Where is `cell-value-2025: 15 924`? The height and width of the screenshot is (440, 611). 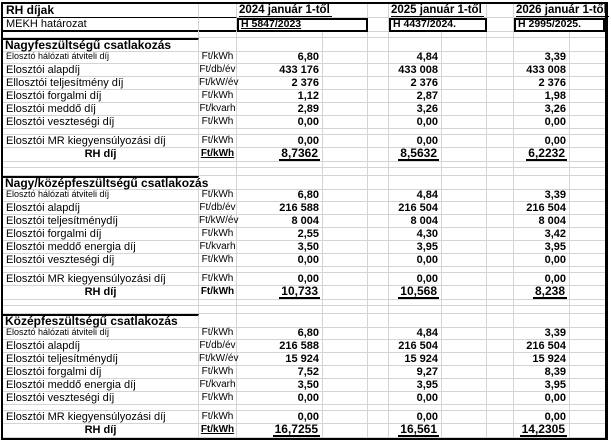
cell-value-2025: 15 924 is located at coordinates (415, 359).